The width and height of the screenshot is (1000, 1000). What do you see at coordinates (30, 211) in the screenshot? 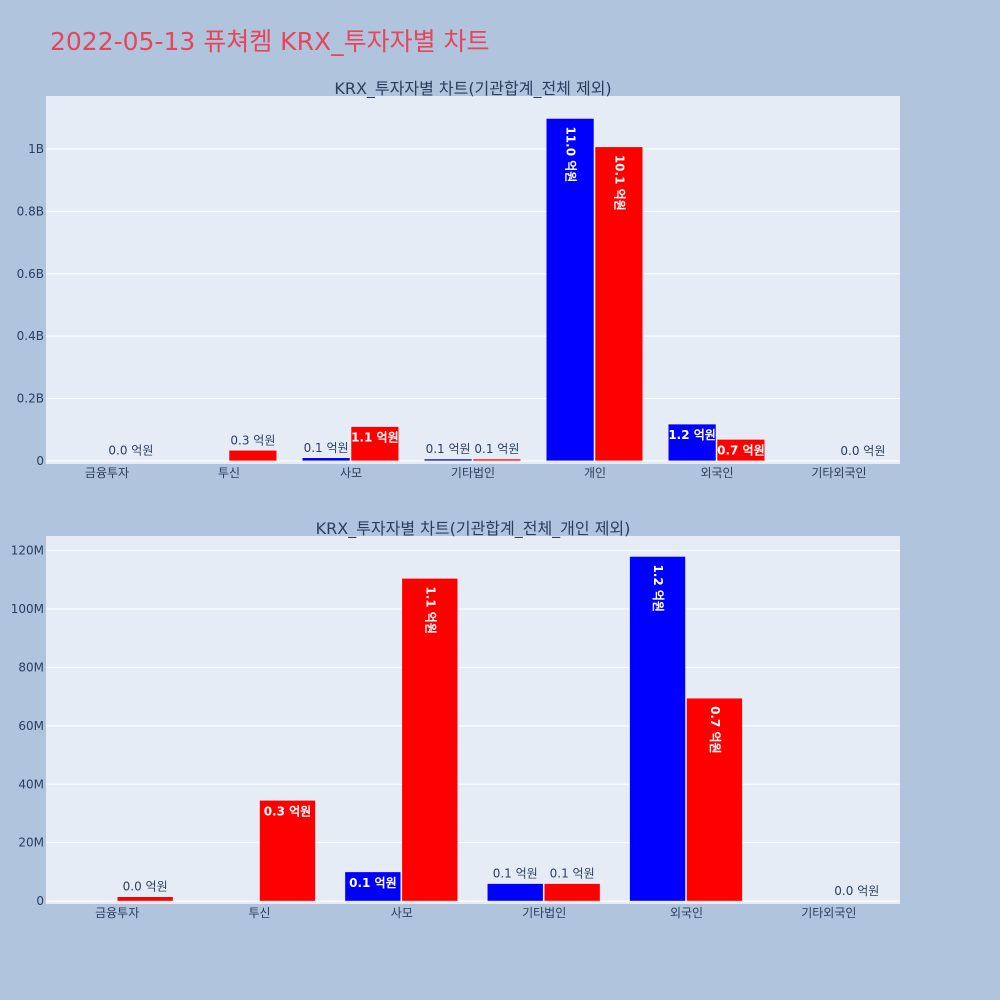
I see `y-tick-label: 0.8B` at bounding box center [30, 211].